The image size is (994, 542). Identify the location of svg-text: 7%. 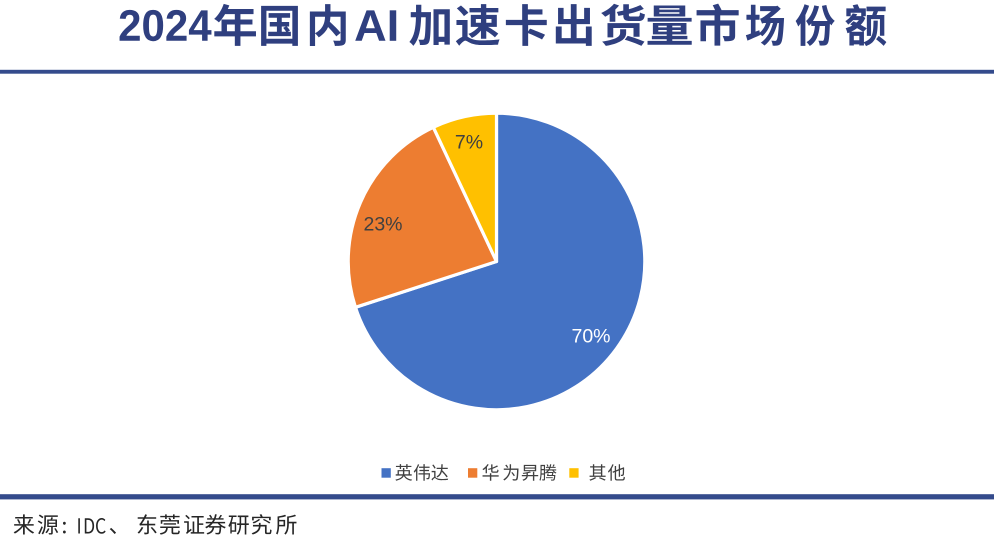
(469, 143).